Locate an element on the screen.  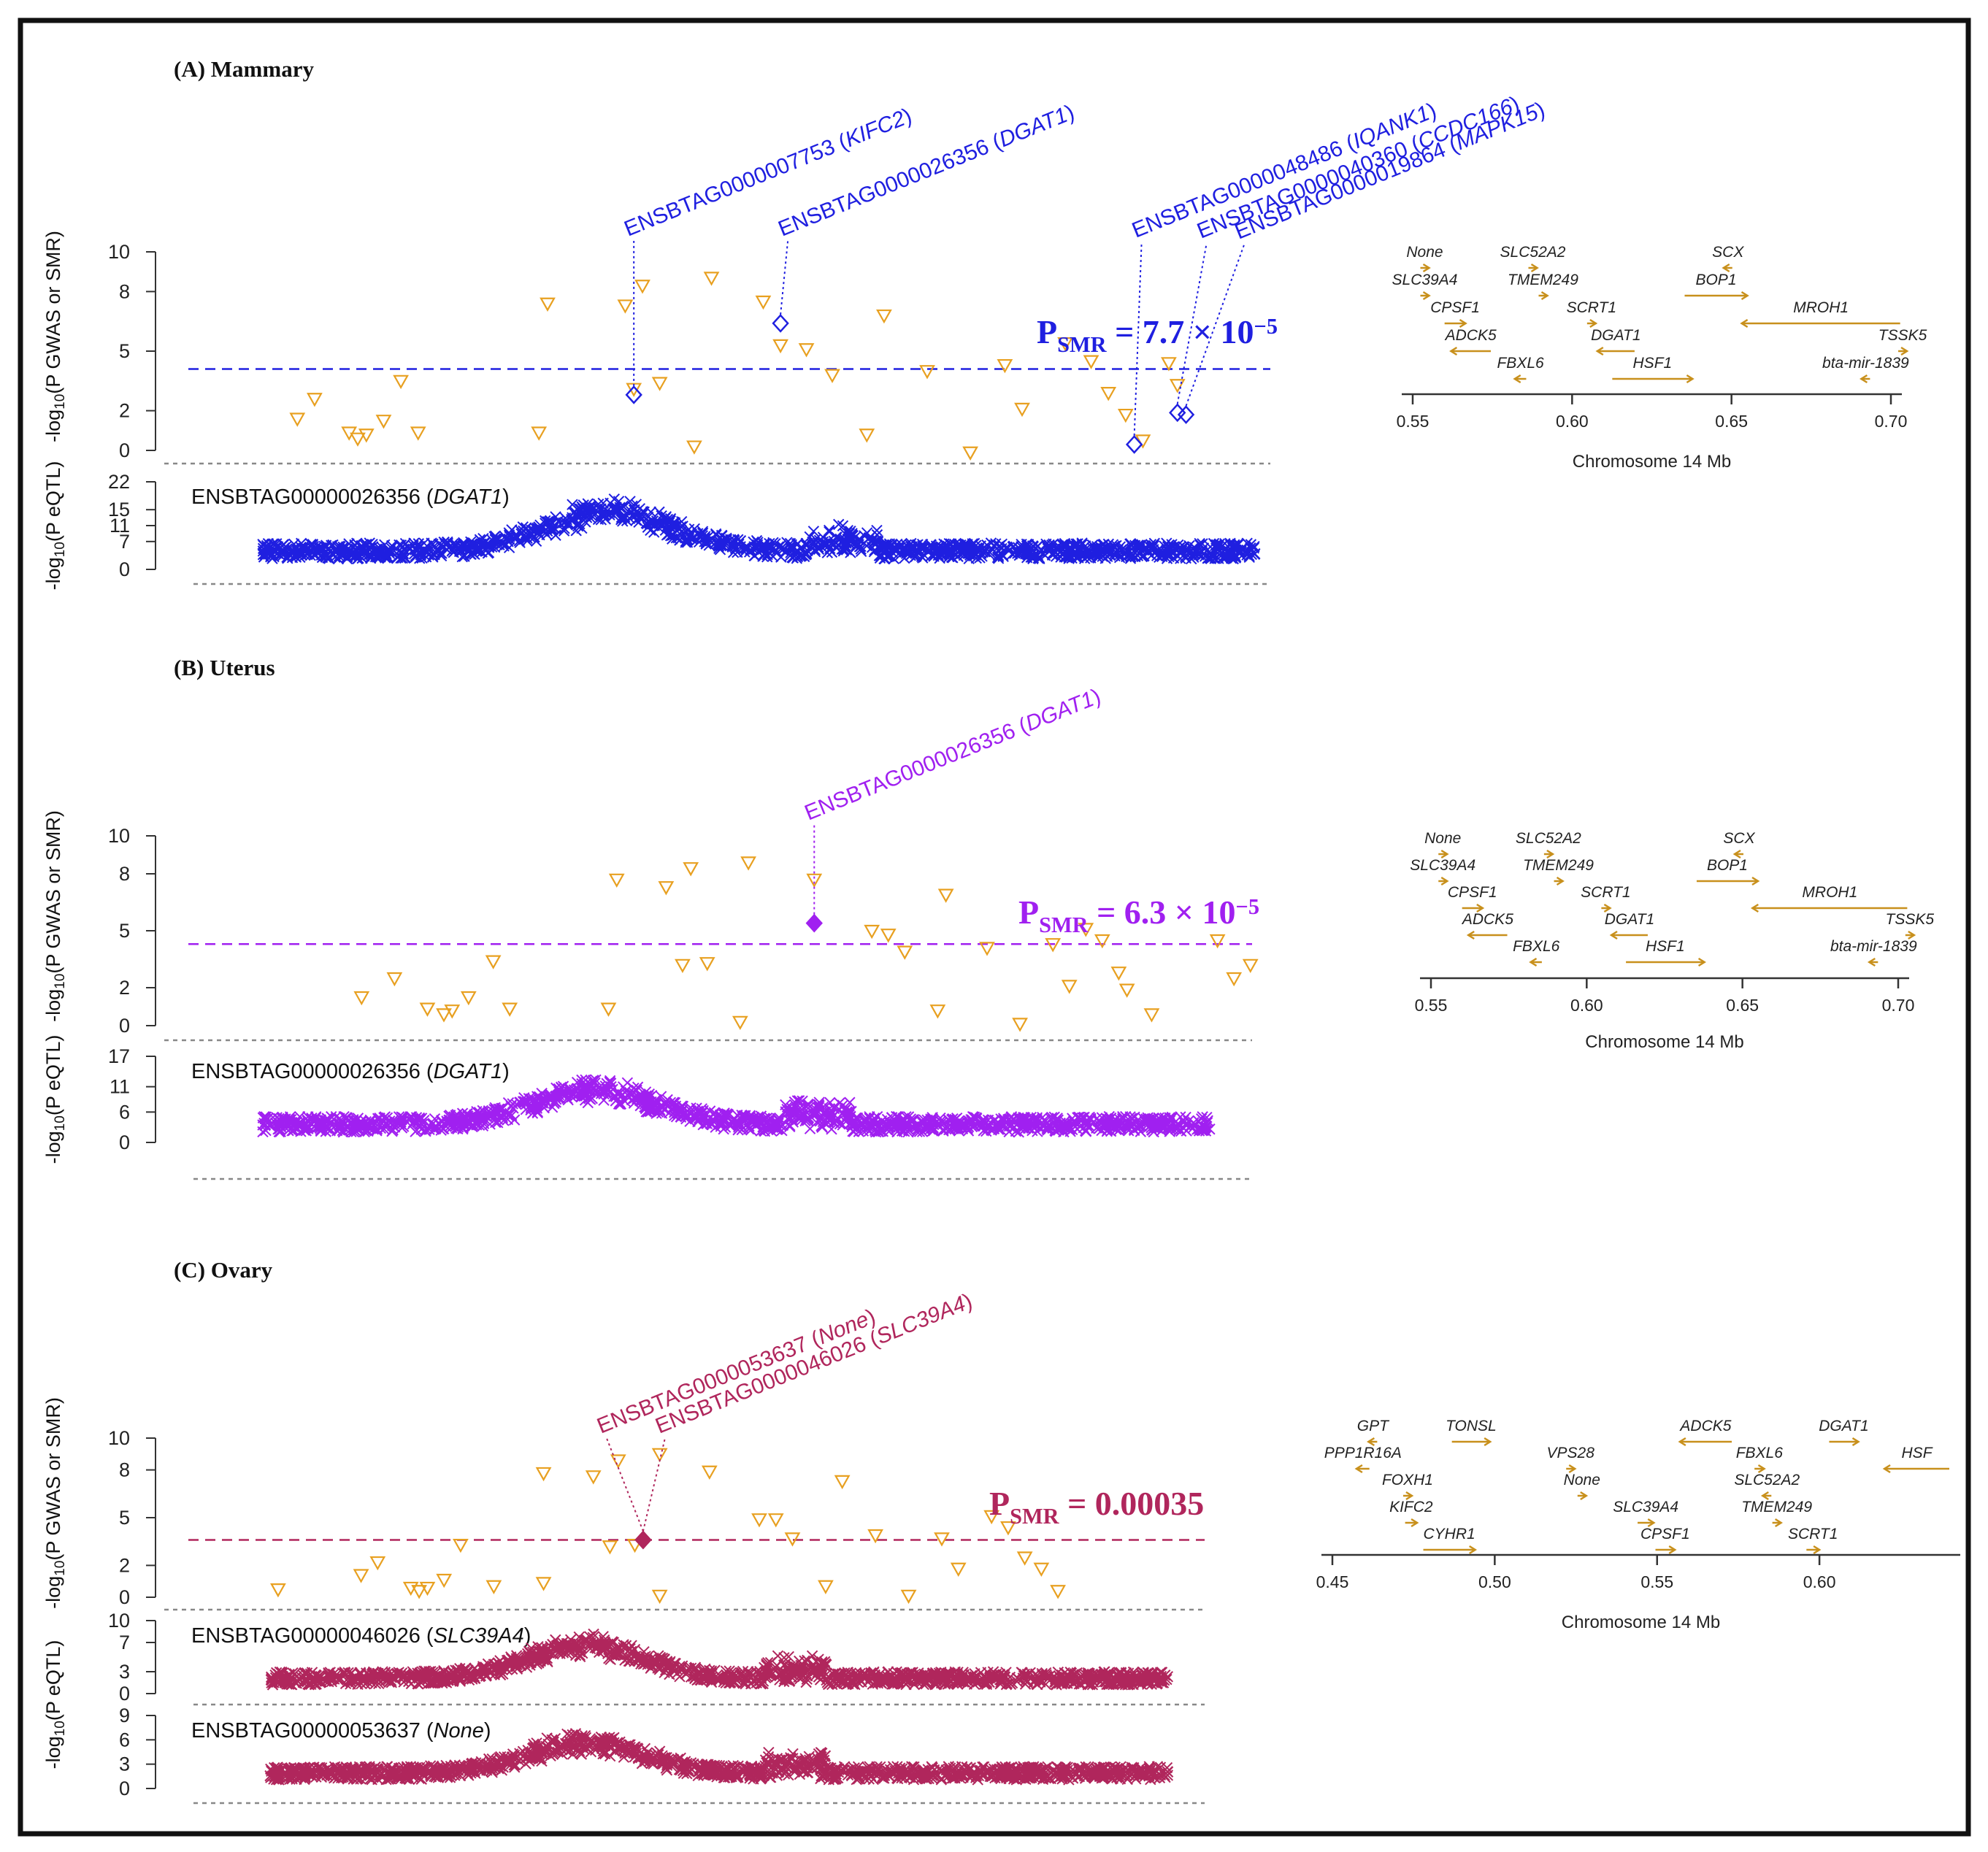
gene-name: GPT is located at coordinates (1373, 1426).